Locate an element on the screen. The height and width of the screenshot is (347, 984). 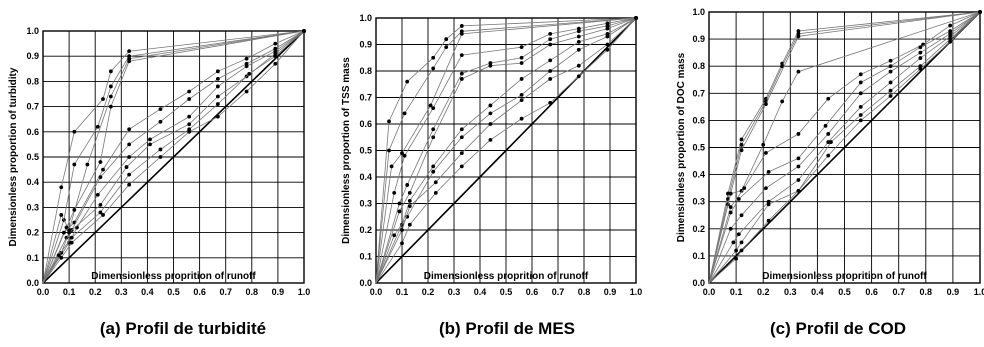
y-tick-label: 0.1 is located at coordinates (698, 256).